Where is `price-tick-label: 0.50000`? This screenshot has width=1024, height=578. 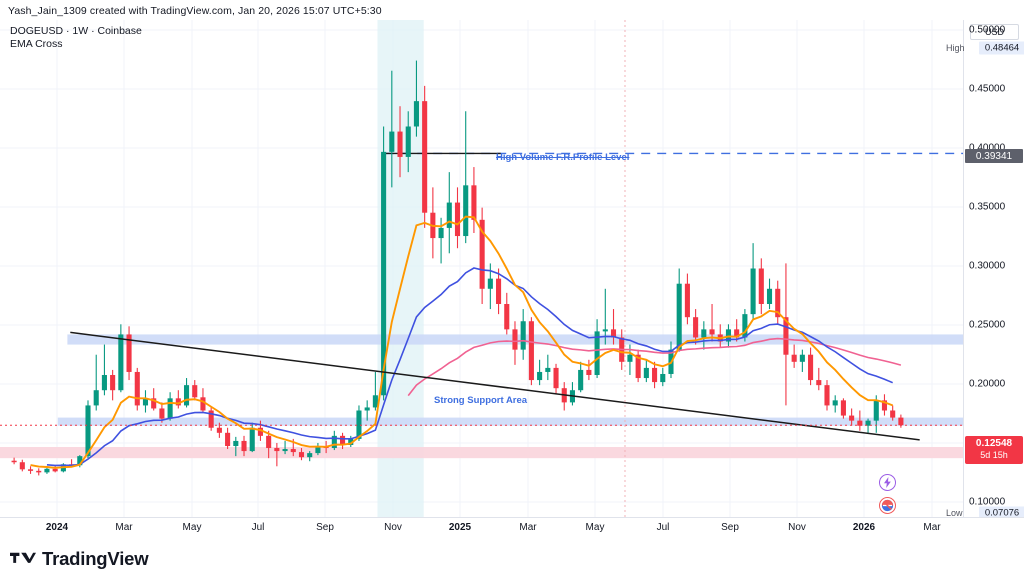 price-tick-label: 0.50000 is located at coordinates (987, 30).